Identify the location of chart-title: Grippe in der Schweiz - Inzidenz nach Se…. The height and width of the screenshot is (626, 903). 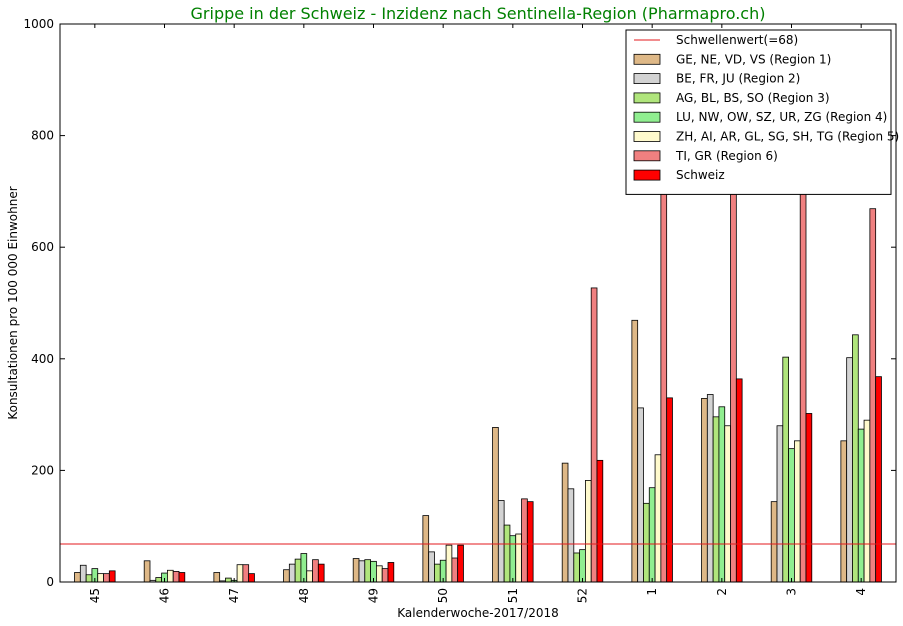
(478, 13).